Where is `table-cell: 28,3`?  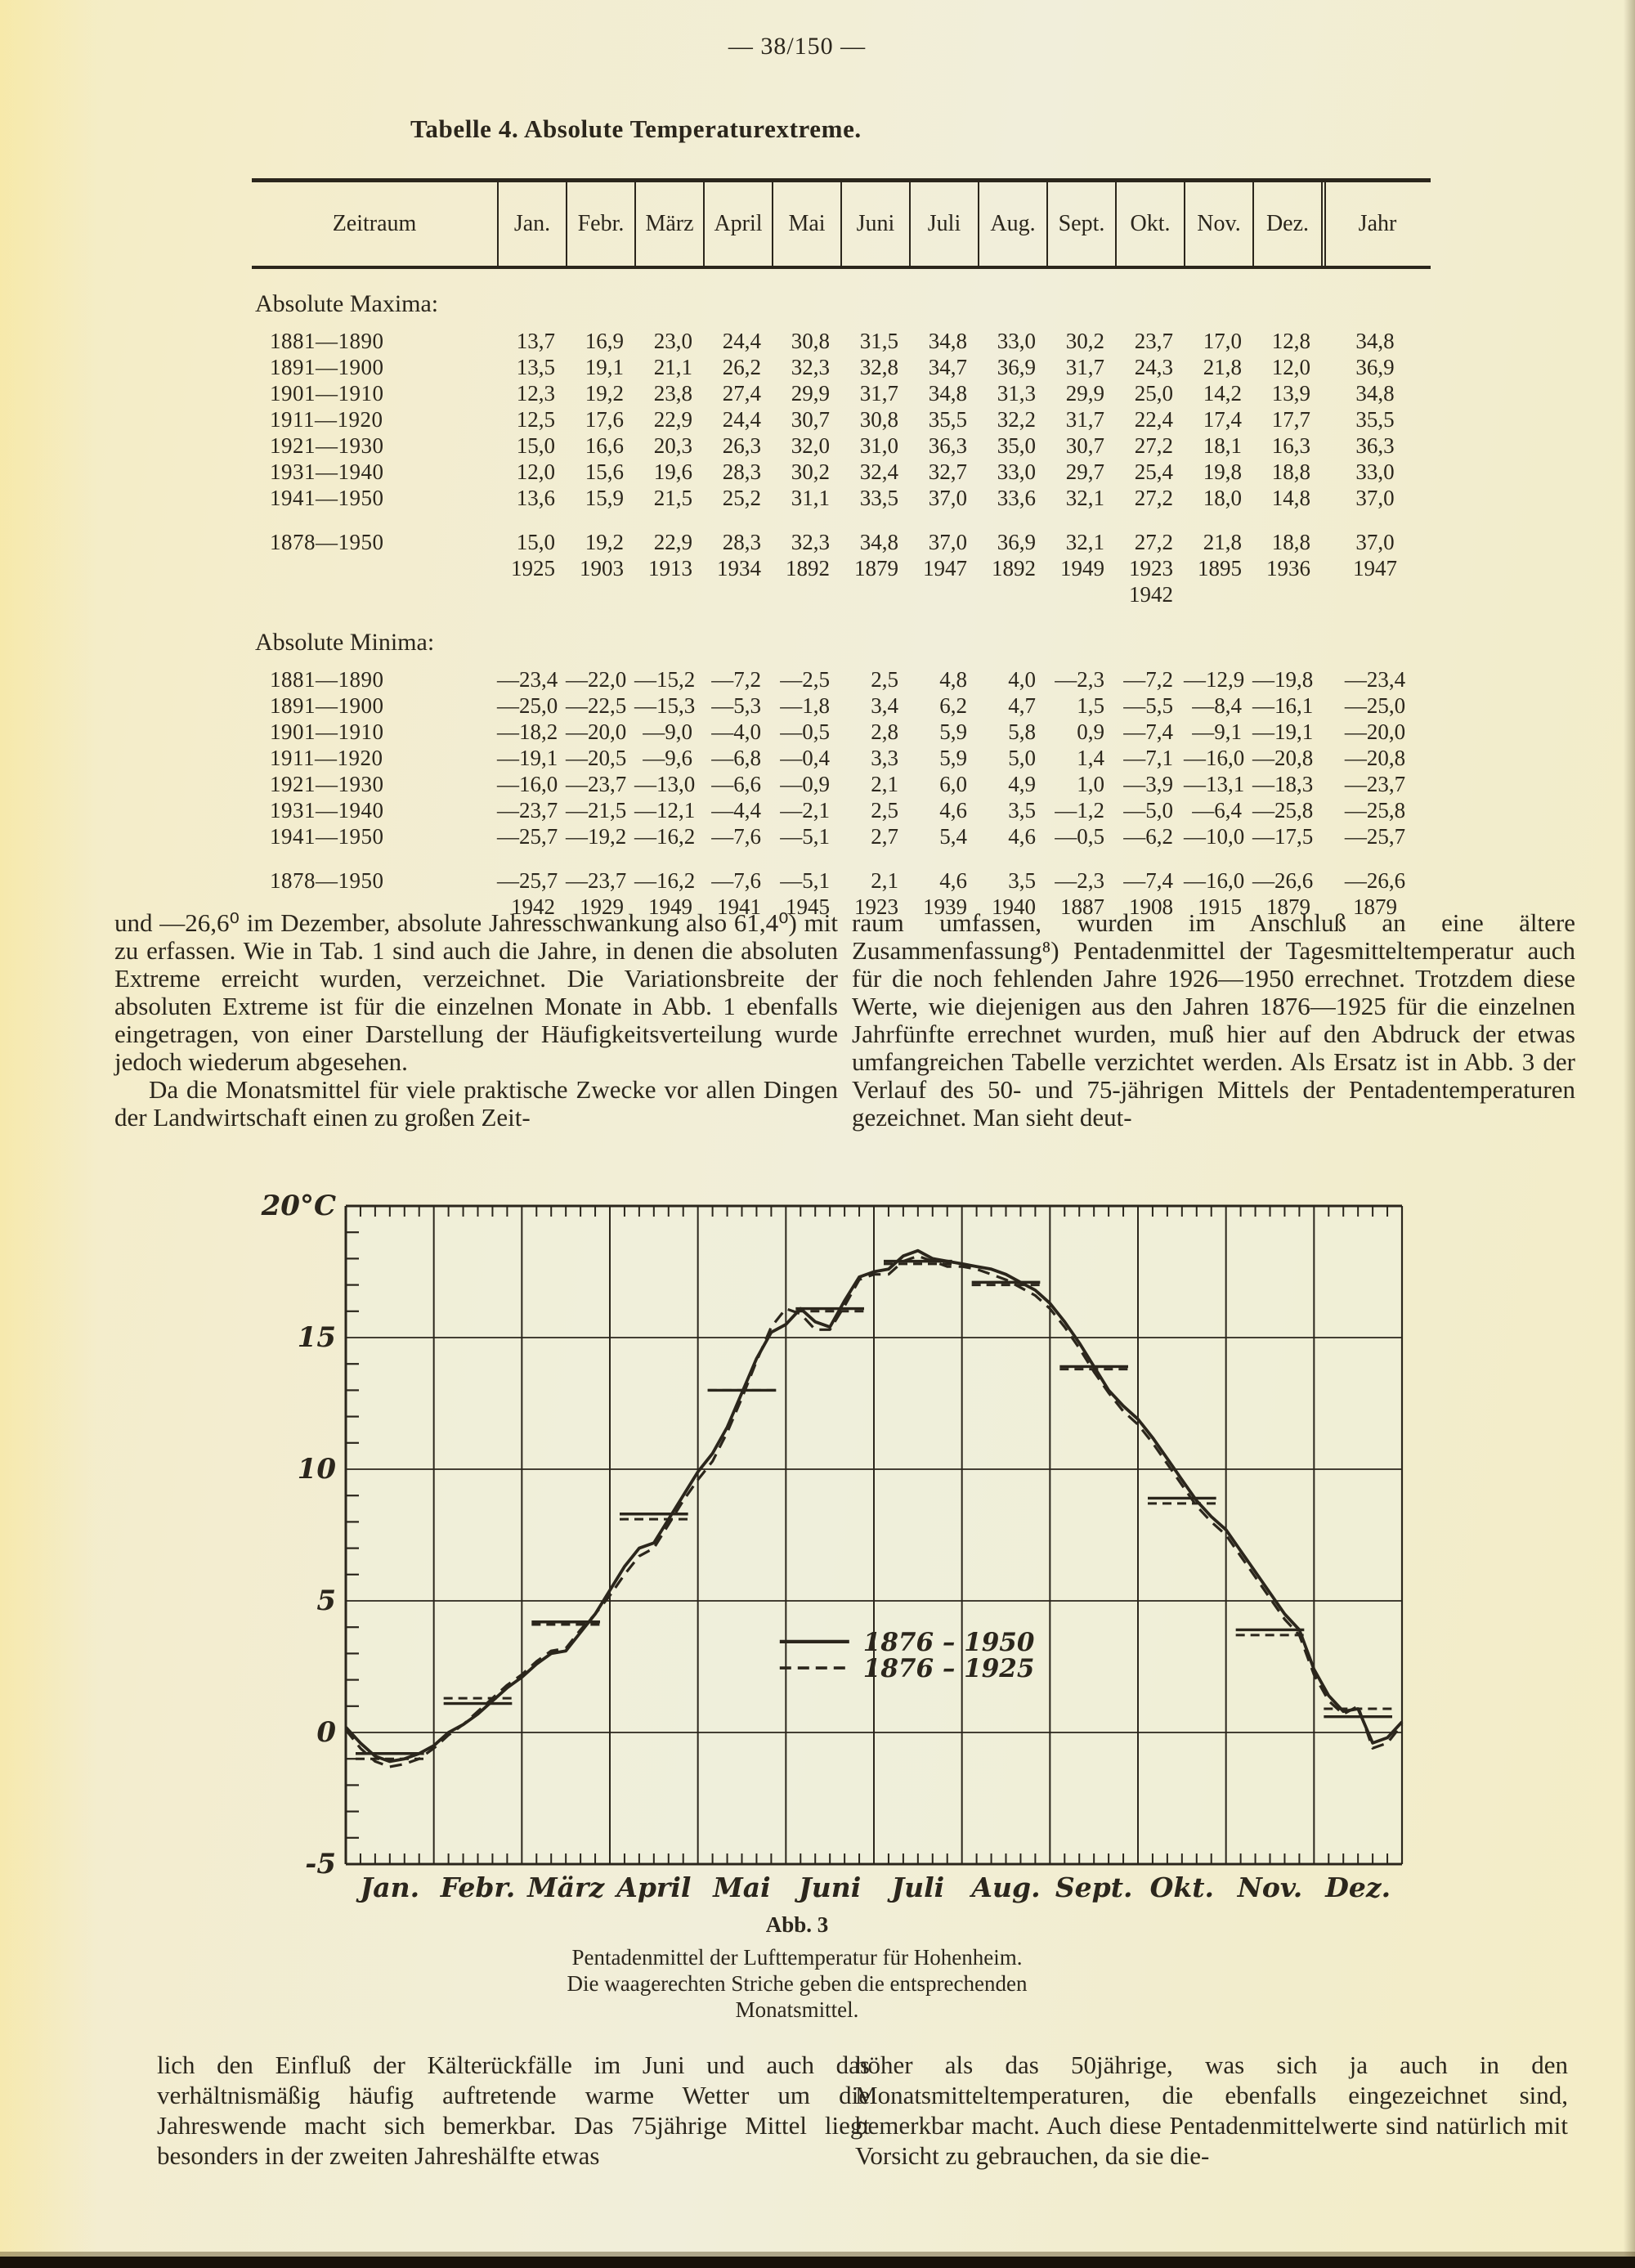
table-cell: 28,3 is located at coordinates (741, 542).